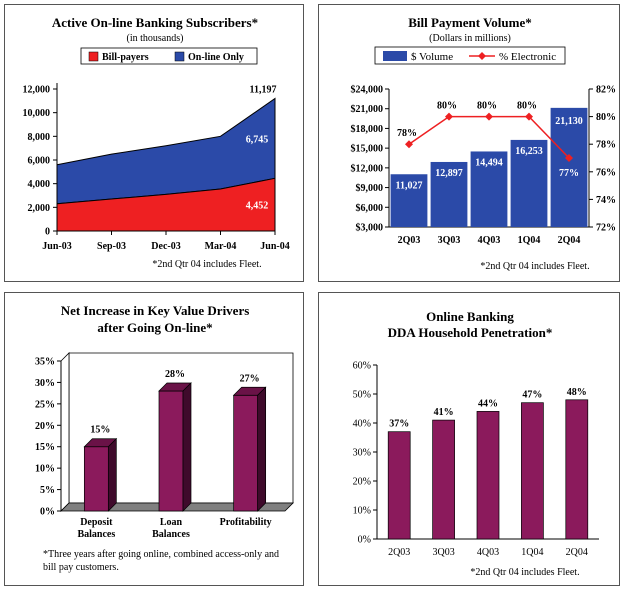 Image resolution: width=625 pixels, height=590 pixels. Describe the element at coordinates (370, 228) in the screenshot. I see `y-tick-label: $3,000` at that location.